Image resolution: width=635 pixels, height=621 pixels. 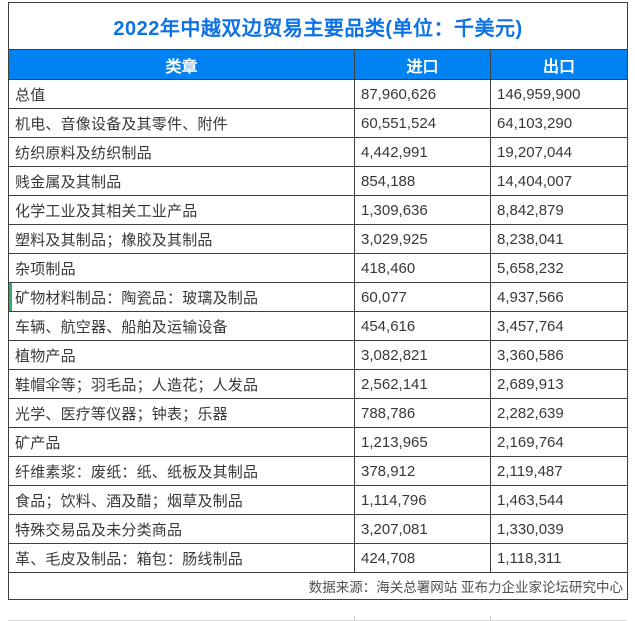 I want to click on table-row: 特殊交易品及未分类商品 3,207,081 1,330,039, so click(x=318, y=529).